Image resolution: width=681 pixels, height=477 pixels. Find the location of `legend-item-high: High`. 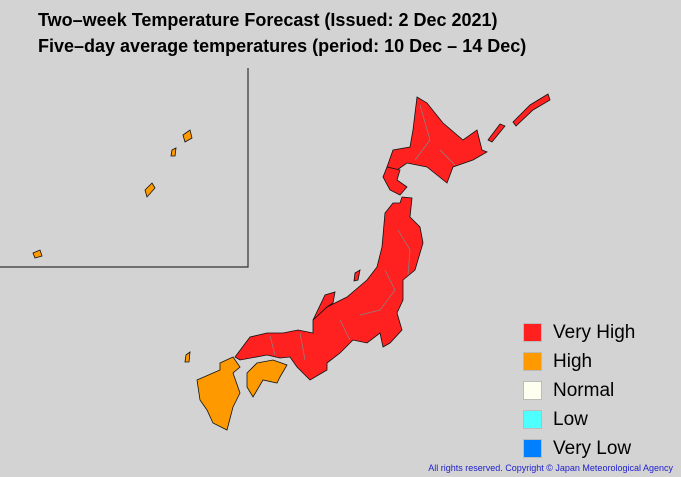

legend-item-high: High is located at coordinates (579, 361).